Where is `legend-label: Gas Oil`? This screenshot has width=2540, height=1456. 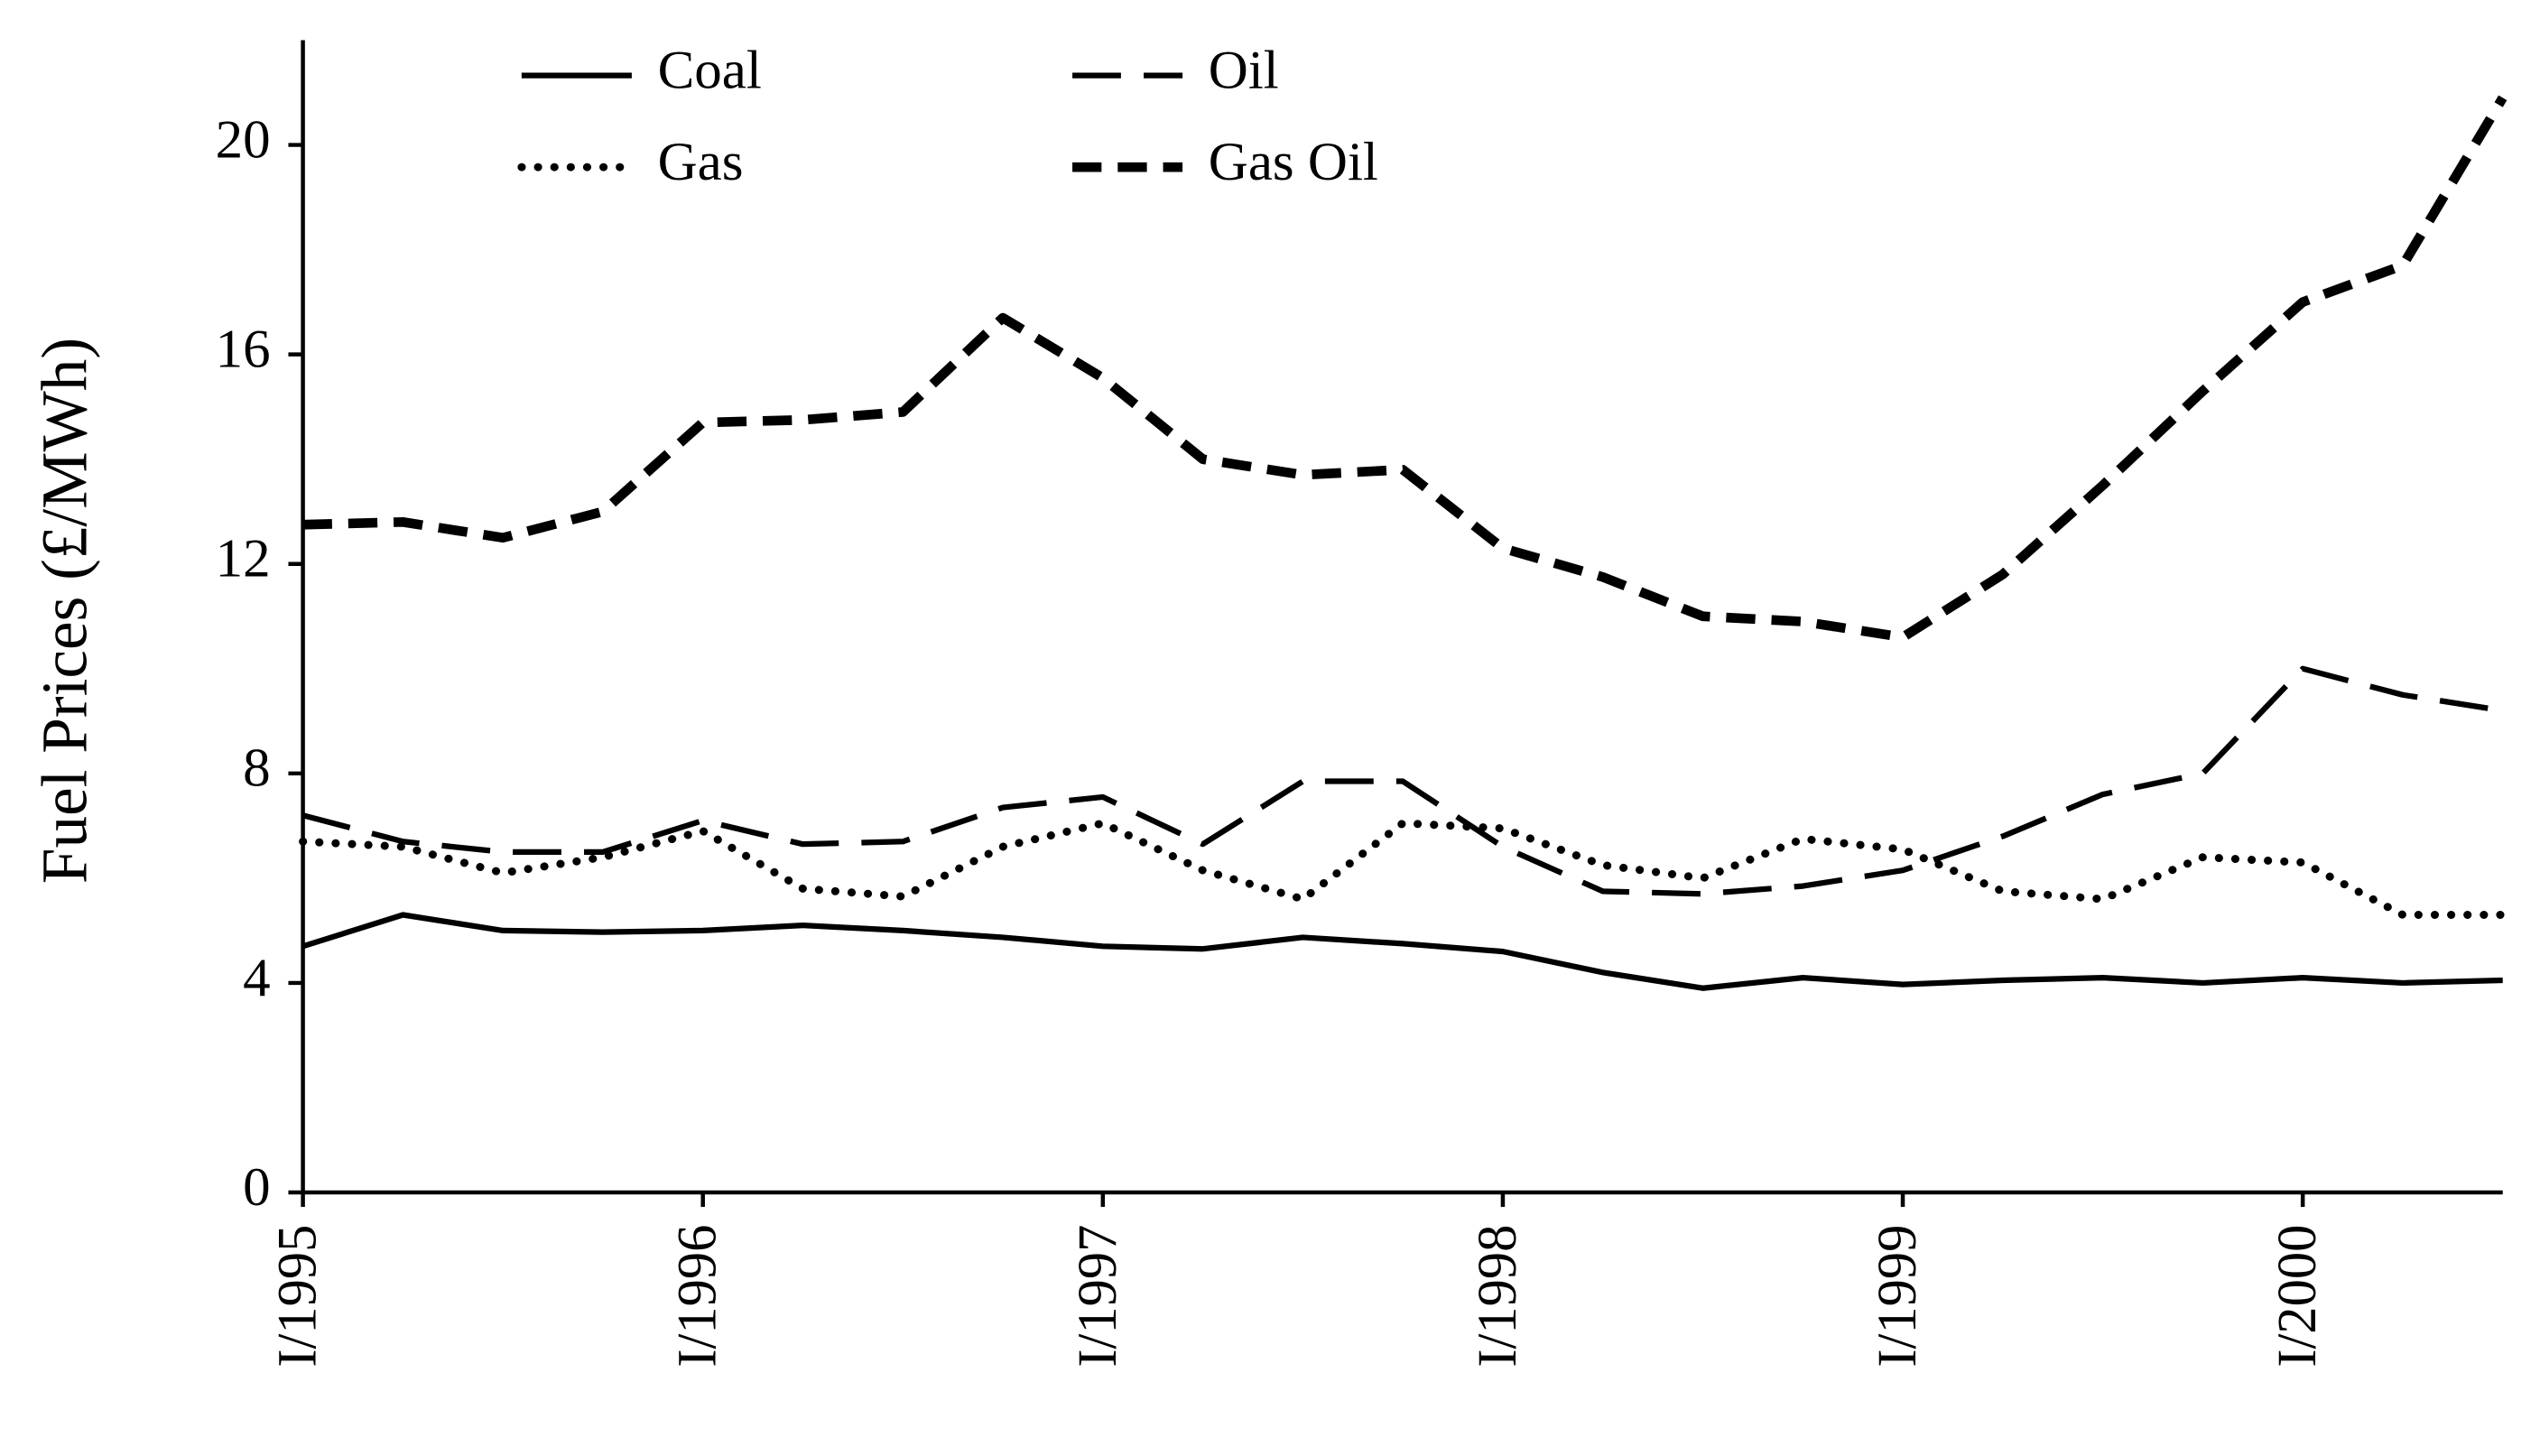 legend-label: Gas Oil is located at coordinates (1294, 162).